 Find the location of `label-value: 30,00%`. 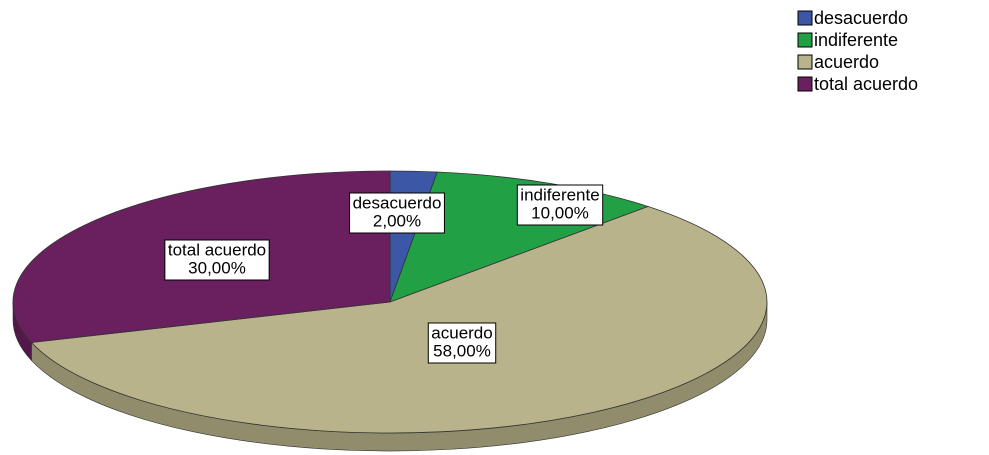

label-value: 30,00% is located at coordinates (217, 267).